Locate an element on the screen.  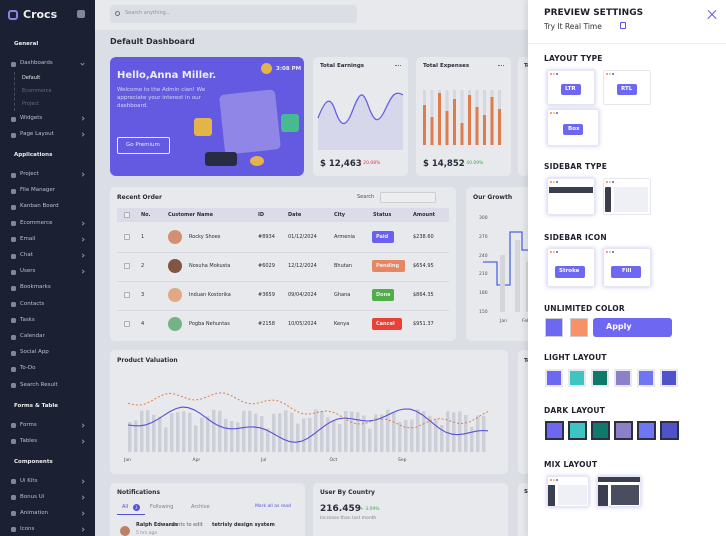
menu-toggle is located at coordinates (81, 14).